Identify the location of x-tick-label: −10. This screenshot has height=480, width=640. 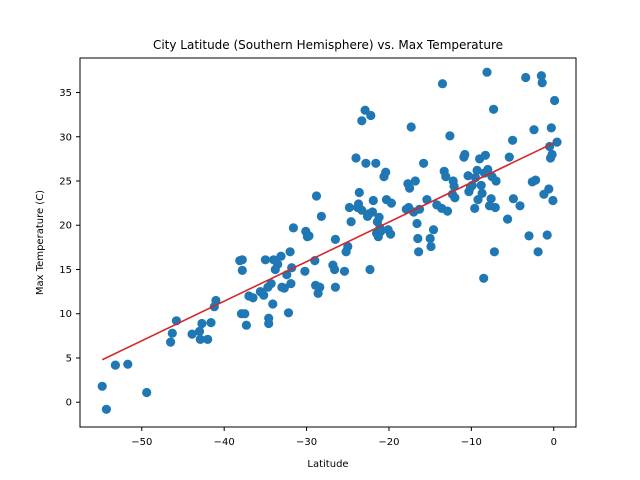
(471, 442).